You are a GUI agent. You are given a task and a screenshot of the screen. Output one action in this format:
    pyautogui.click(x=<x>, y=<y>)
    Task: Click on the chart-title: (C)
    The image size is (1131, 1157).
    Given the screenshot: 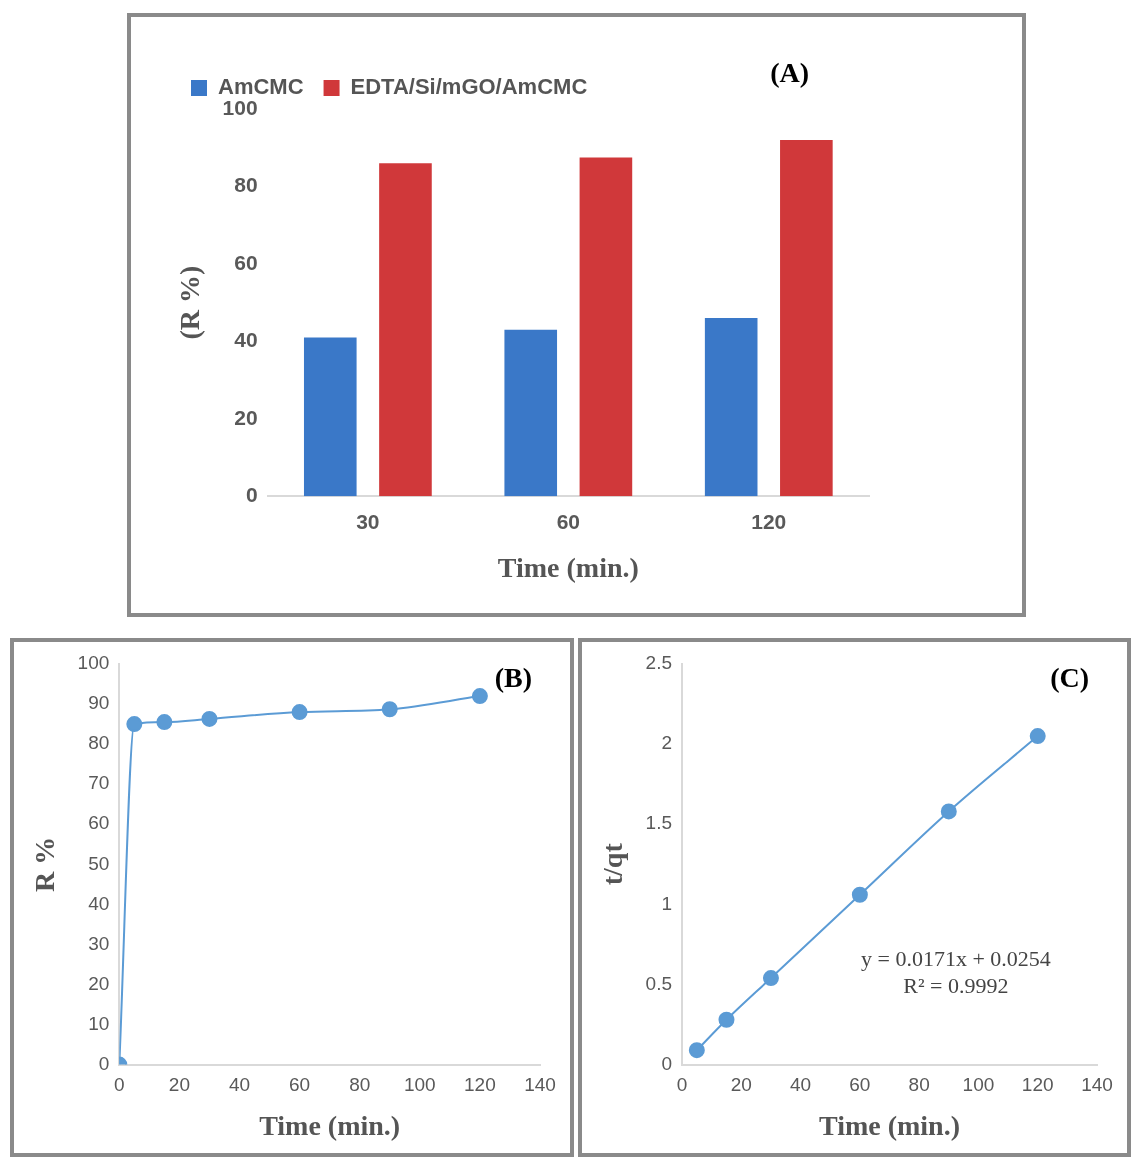 What is the action you would take?
    pyautogui.click(x=1069, y=678)
    